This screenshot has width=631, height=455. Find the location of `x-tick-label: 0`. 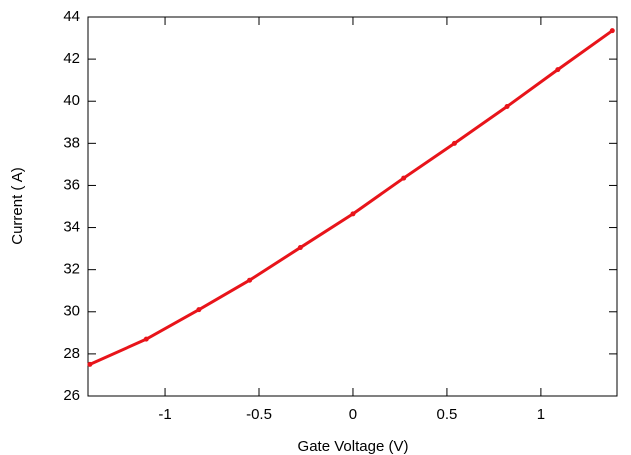

x-tick-label: 0 is located at coordinates (353, 414).